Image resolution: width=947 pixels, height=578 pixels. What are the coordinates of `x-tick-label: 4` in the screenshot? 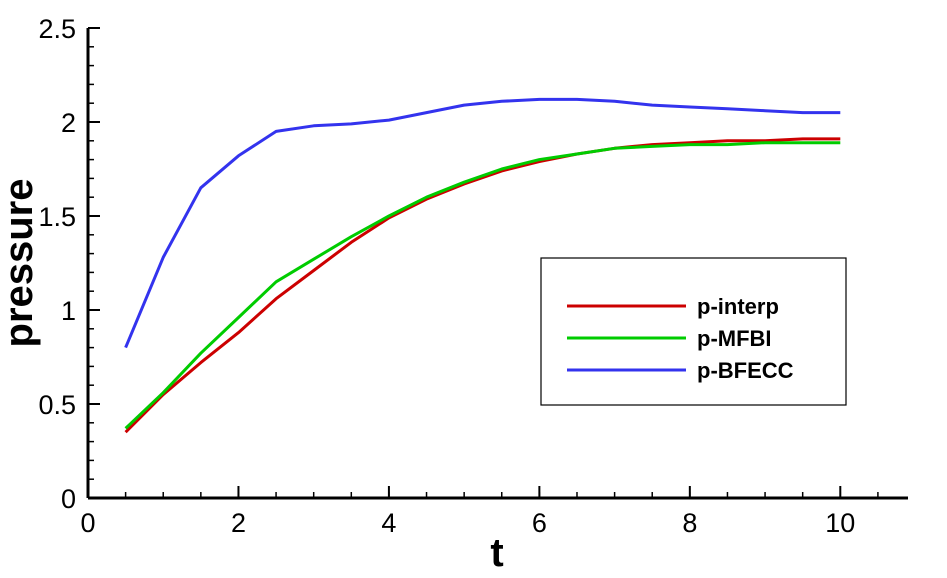 It's located at (388, 523).